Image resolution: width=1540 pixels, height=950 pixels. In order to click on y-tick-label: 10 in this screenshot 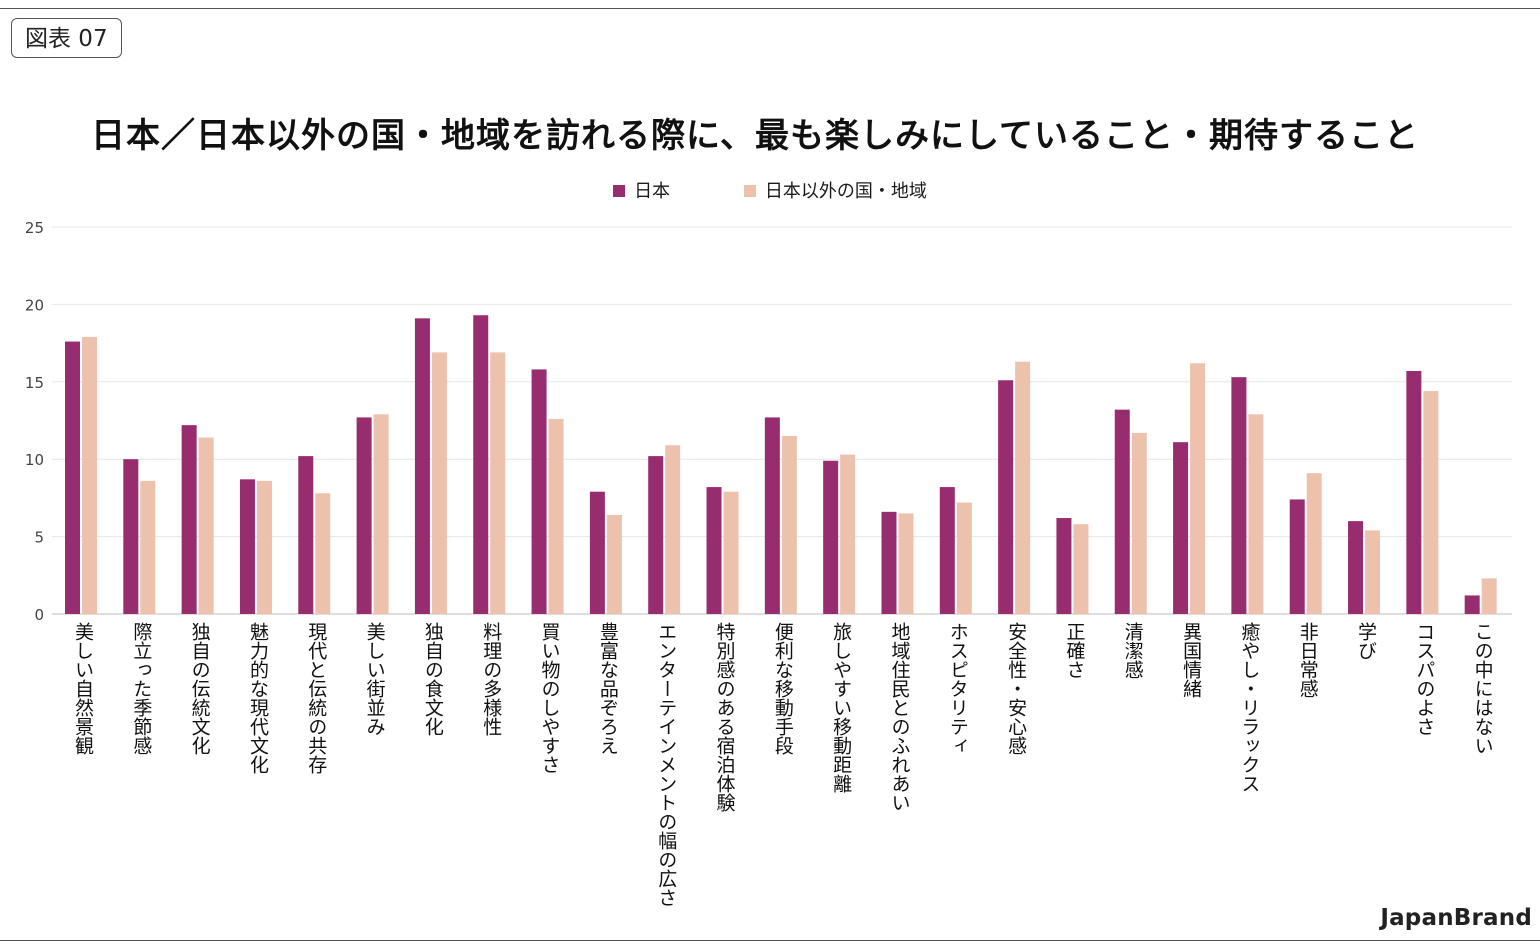, I will do `click(34, 460)`.